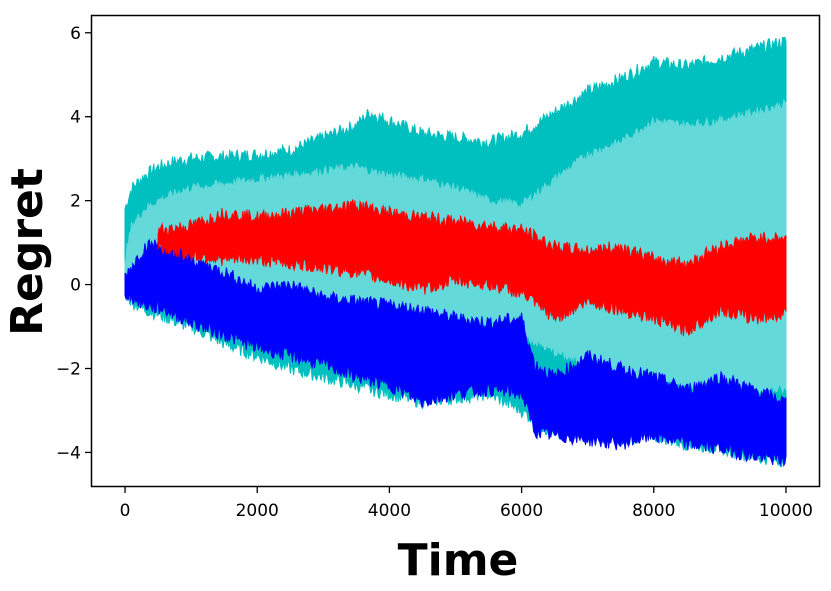 The image size is (831, 591). What do you see at coordinates (75, 202) in the screenshot?
I see `y-tick-label: 2` at bounding box center [75, 202].